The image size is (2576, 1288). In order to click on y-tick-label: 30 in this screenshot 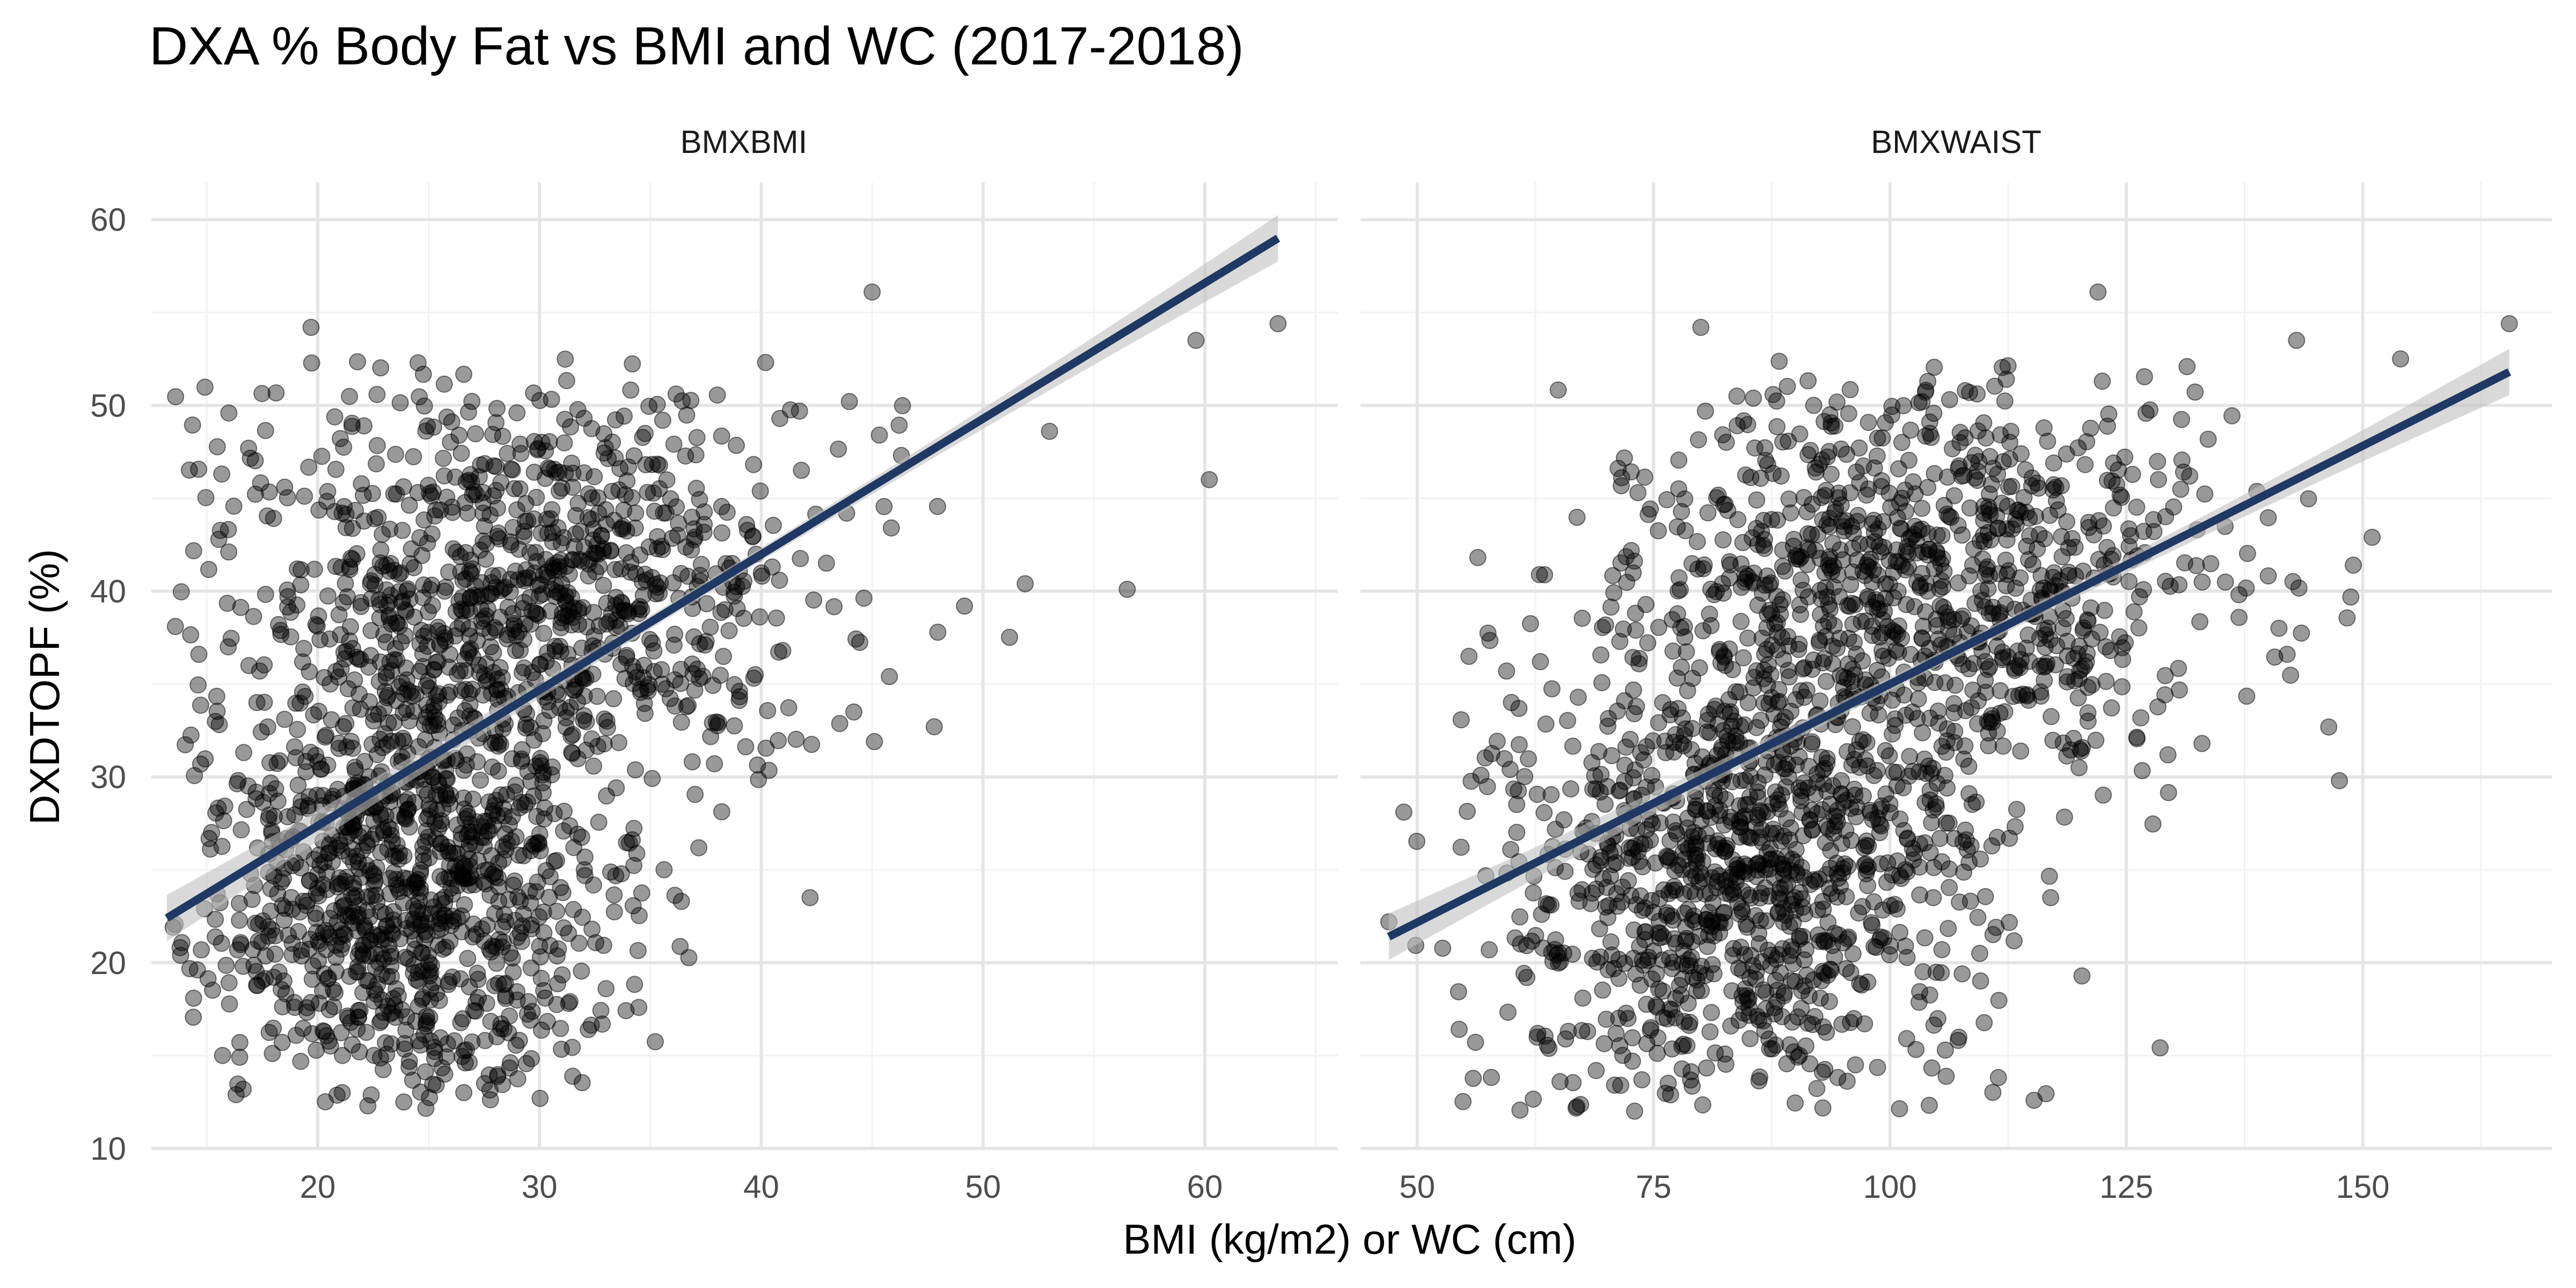, I will do `click(108, 777)`.